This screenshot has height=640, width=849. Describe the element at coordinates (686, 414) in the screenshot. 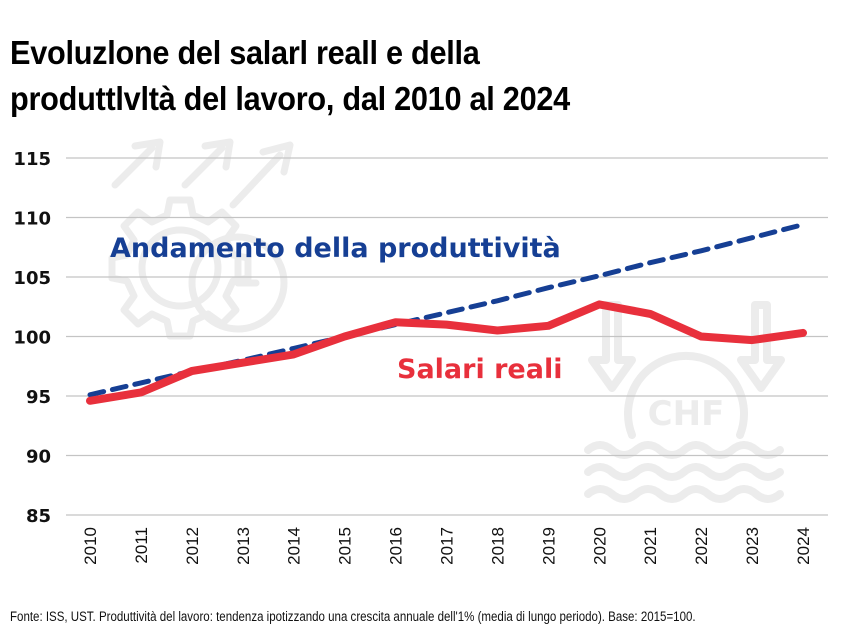

I see `watermark-chf-text: CHF` at that location.